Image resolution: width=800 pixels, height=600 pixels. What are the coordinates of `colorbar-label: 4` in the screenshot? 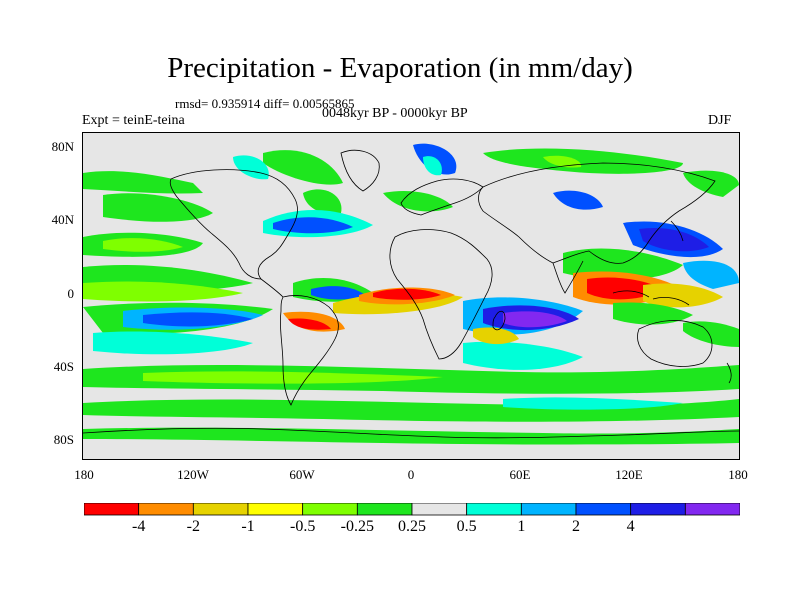 It's located at (630, 526).